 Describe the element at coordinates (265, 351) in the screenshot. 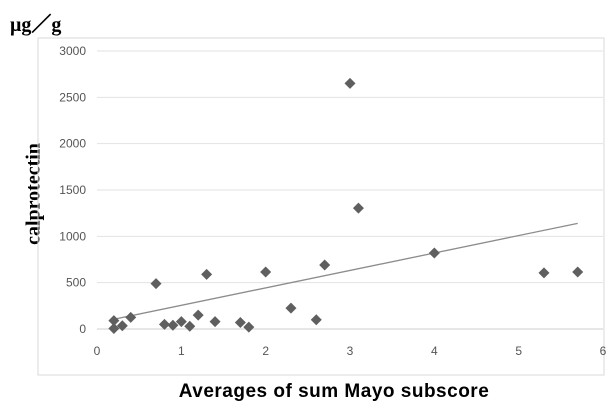

I see `x-tick-label-2: 2` at that location.